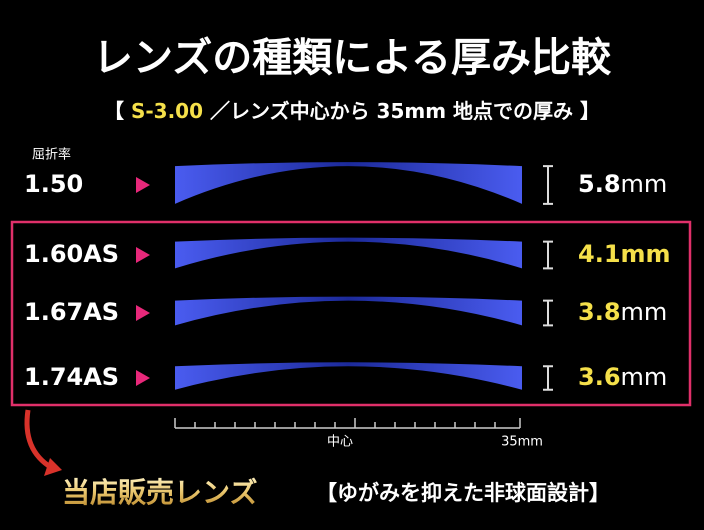 The image size is (704, 530). What do you see at coordinates (347, 423) in the screenshot?
I see `scale` at bounding box center [347, 423].